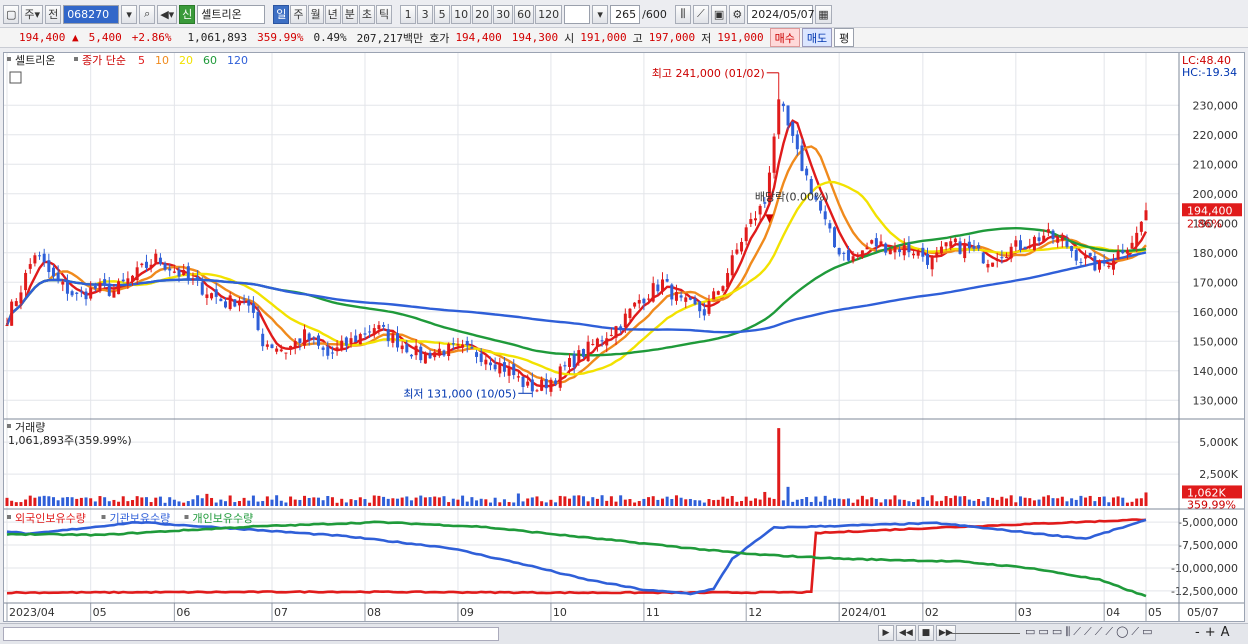 Image resolution: width=1248 pixels, height=644 pixels. What do you see at coordinates (844, 37) in the screenshot?
I see `eval-button: 평` at bounding box center [844, 37].